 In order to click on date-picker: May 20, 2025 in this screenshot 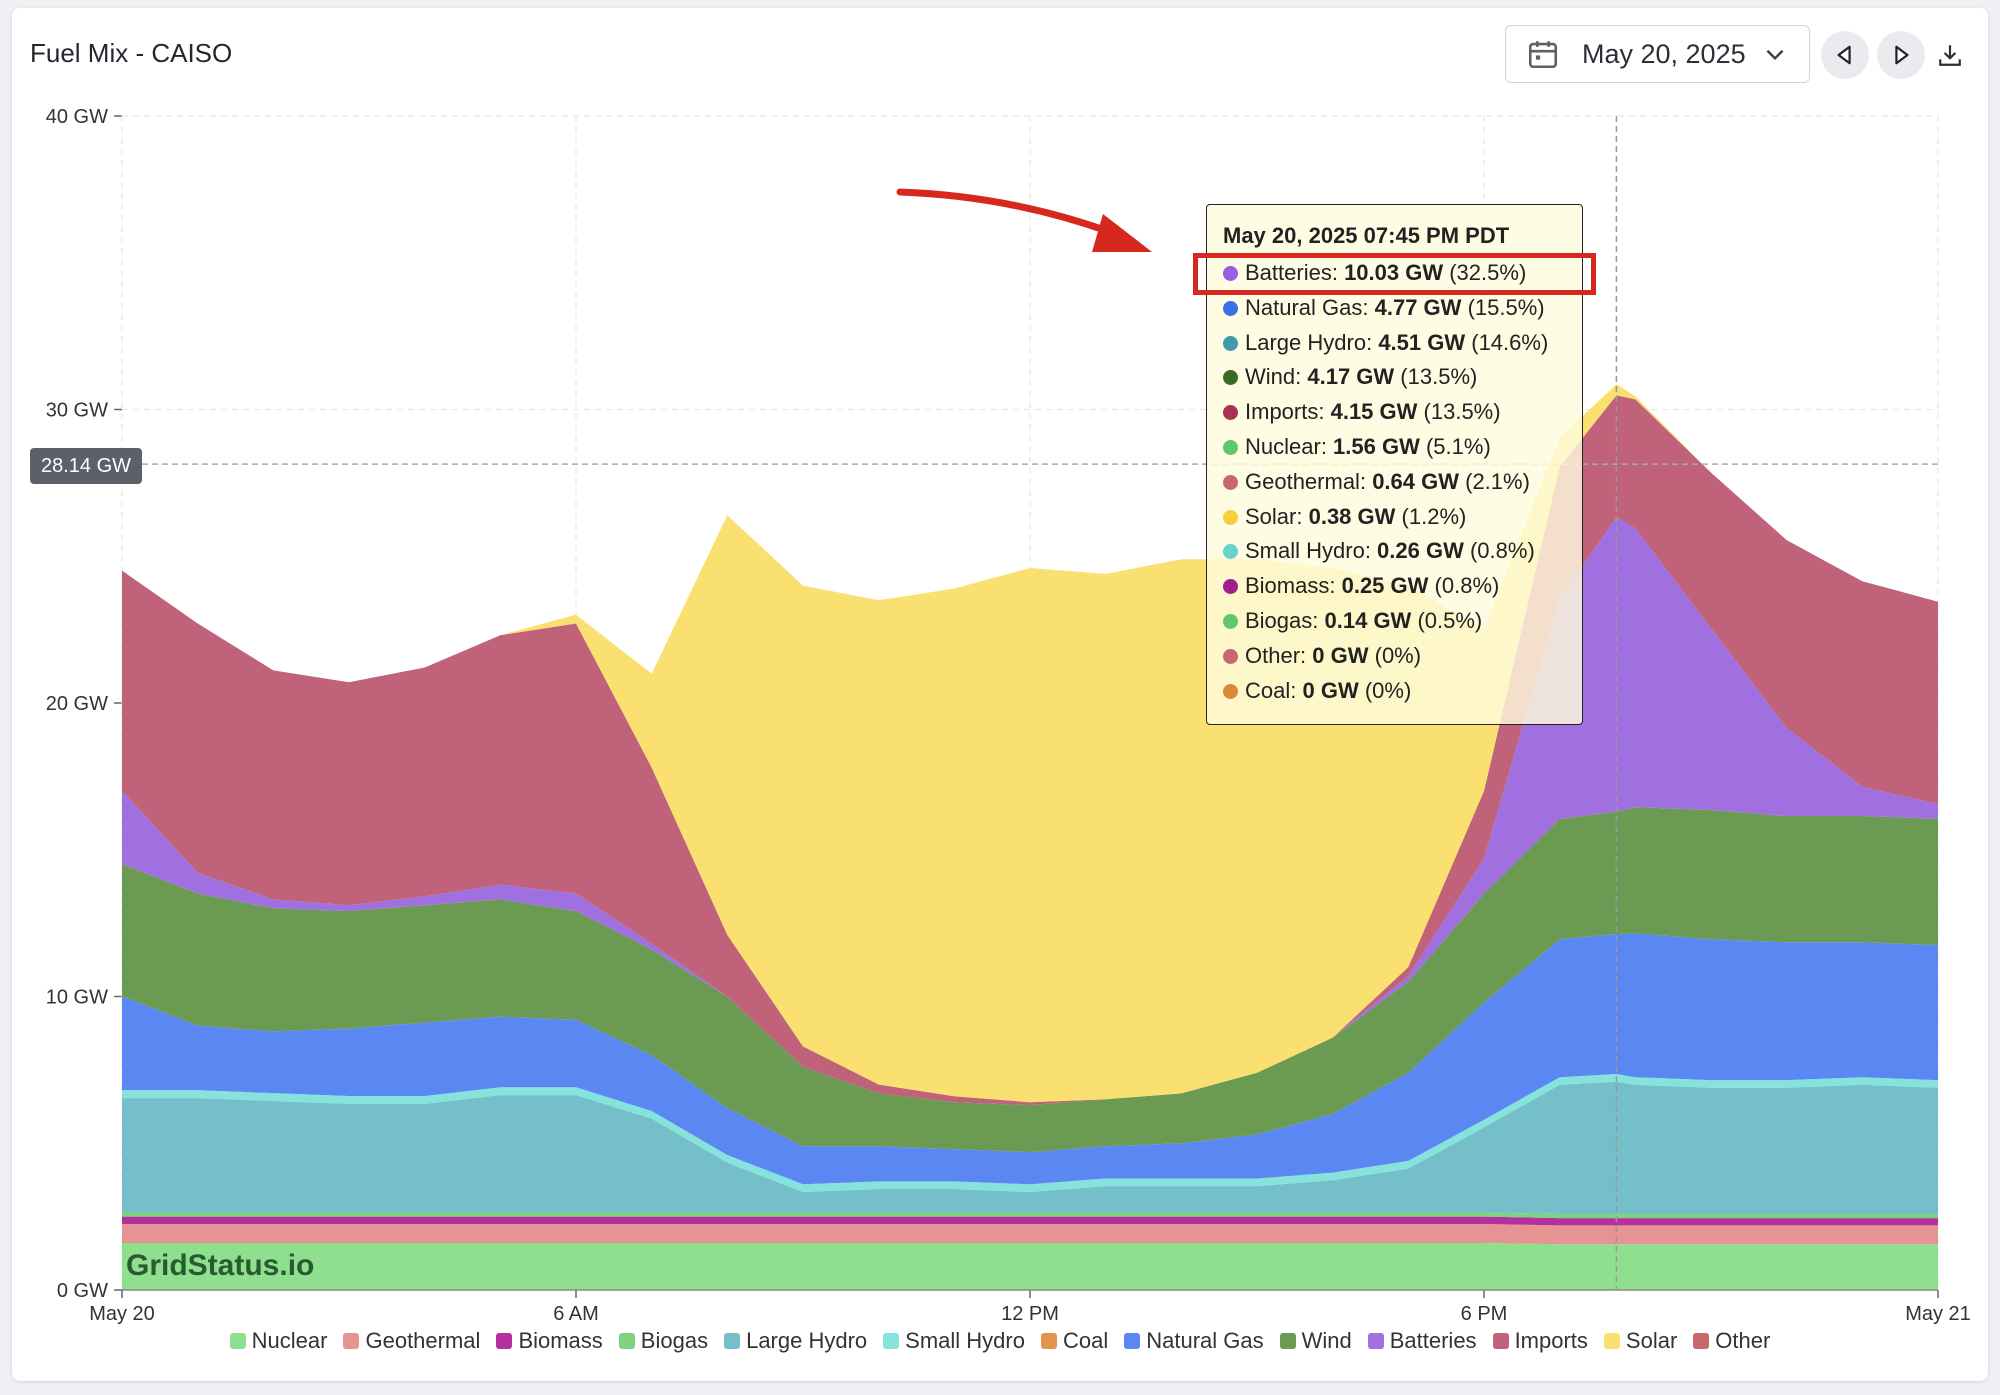, I will do `click(1657, 54)`.